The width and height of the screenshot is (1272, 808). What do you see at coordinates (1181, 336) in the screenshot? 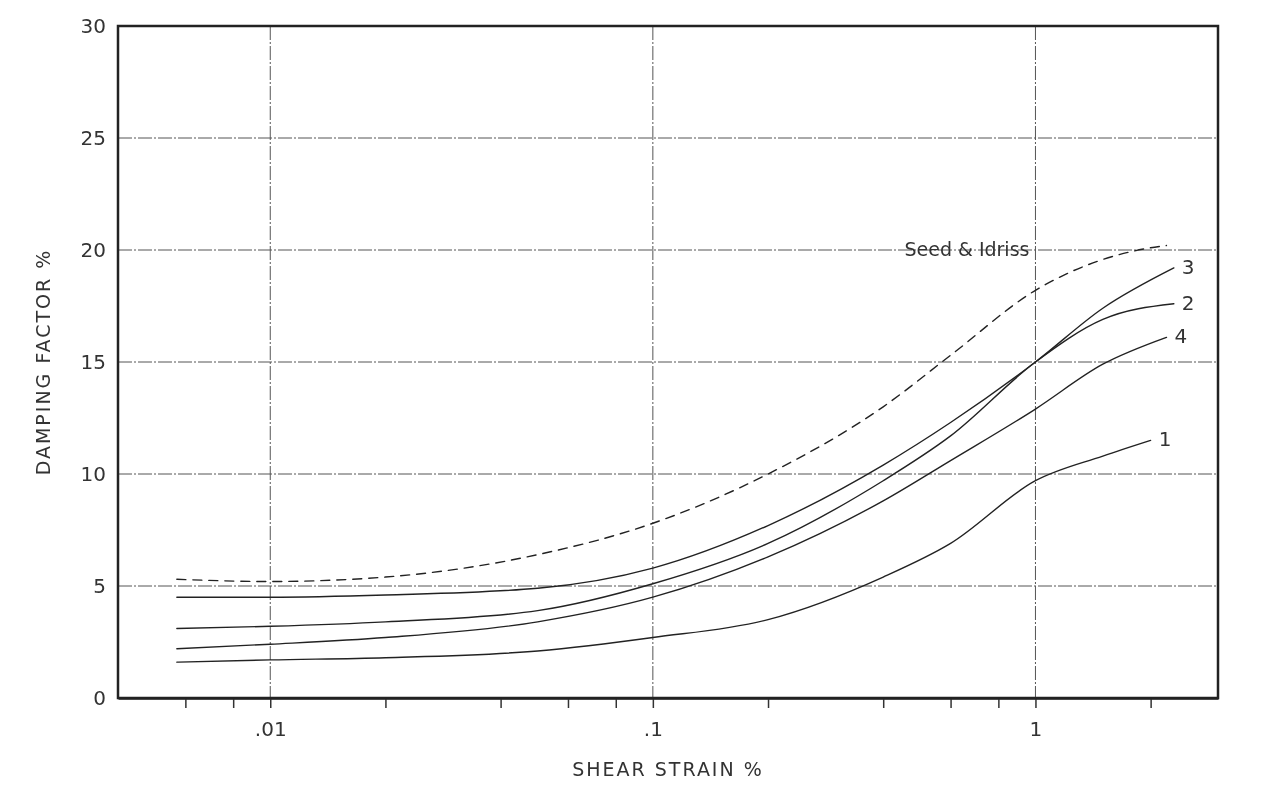
I see `series-label: 4` at bounding box center [1181, 336].